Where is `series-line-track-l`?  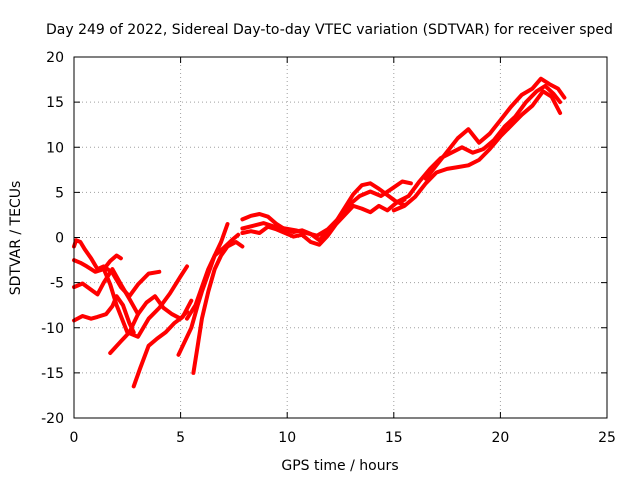
series-line-track-l is located at coordinates (323, 222).